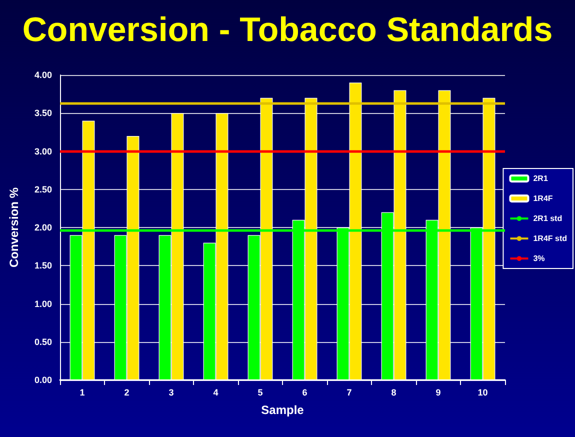 The width and height of the screenshot is (575, 437). What do you see at coordinates (43, 265) in the screenshot?
I see `y-tick-label: 1.50` at bounding box center [43, 265].